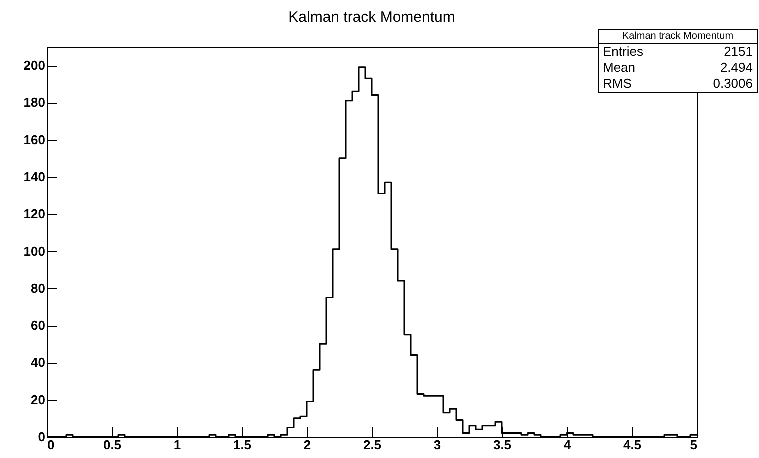  What do you see at coordinates (178, 445) in the screenshot?
I see `x-tick-label: 1` at bounding box center [178, 445].